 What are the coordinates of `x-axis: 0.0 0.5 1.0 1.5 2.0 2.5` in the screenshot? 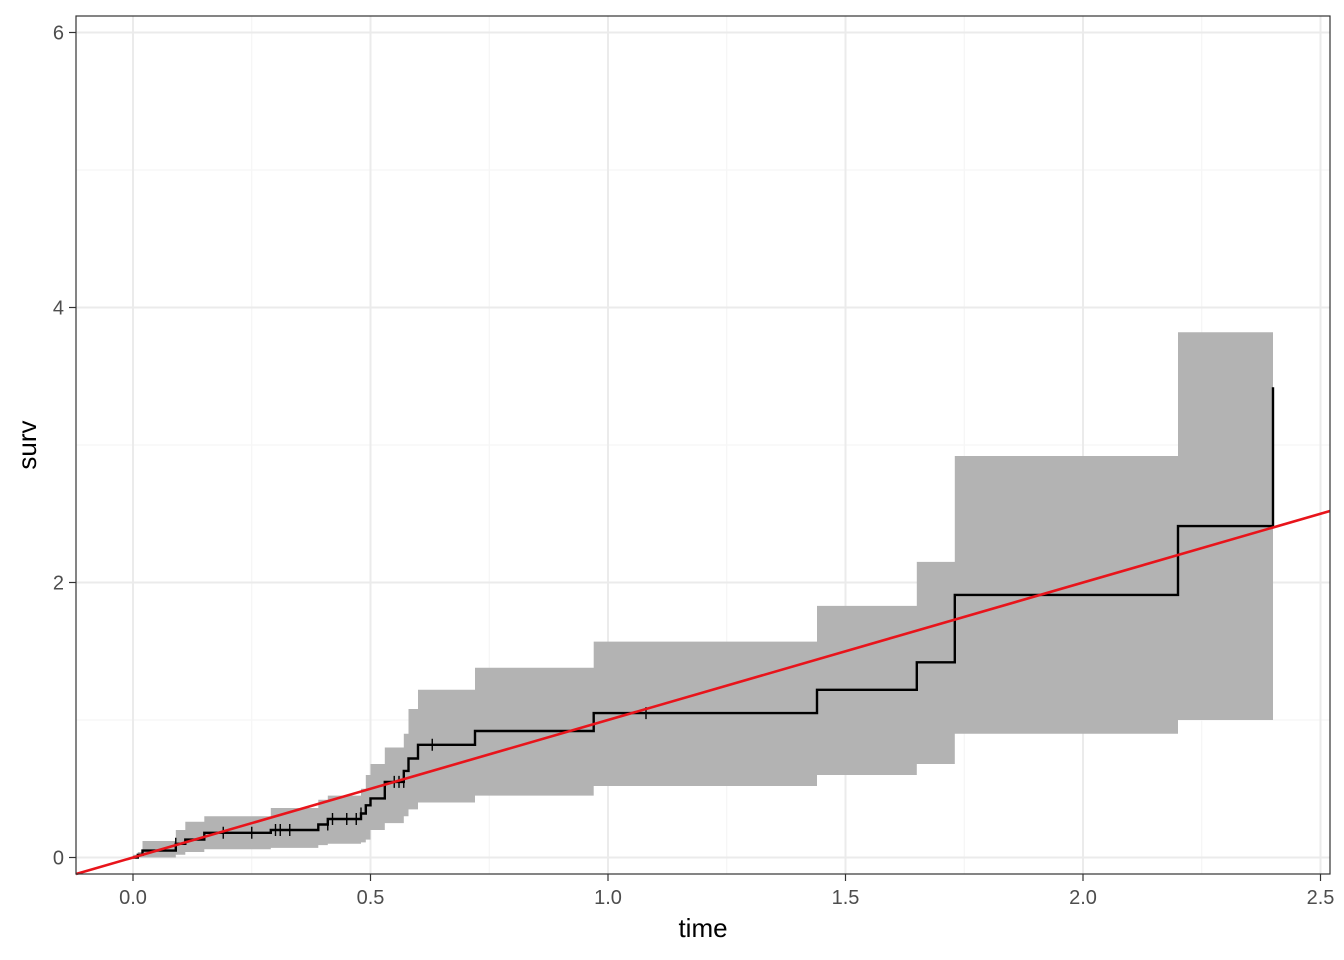 It's located at (726, 891).